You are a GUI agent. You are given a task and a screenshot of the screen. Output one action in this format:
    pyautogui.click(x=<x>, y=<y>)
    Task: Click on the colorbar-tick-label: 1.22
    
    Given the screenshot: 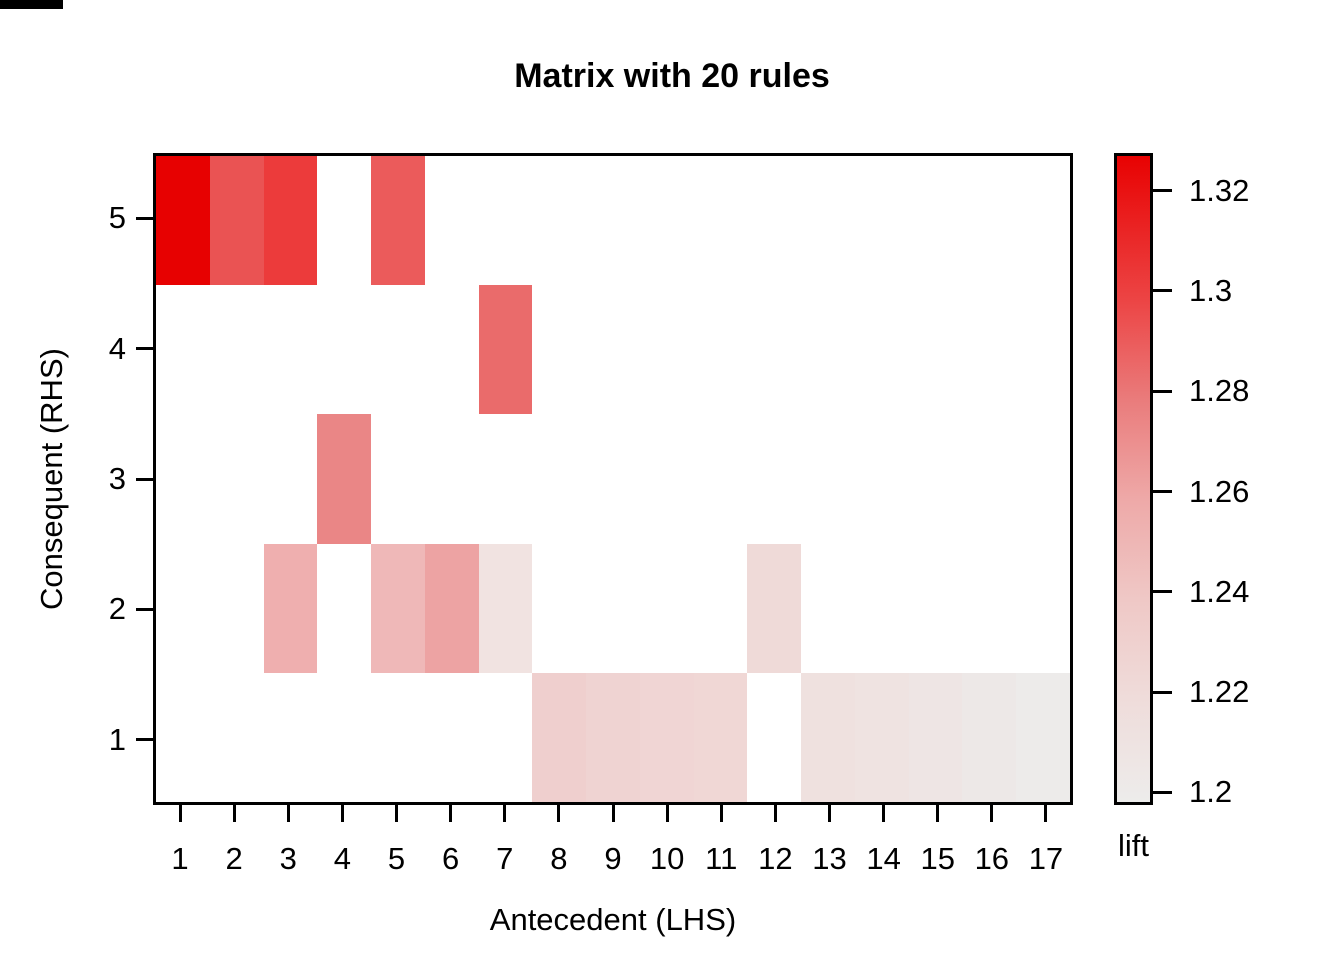 What is the action you would take?
    pyautogui.click(x=1219, y=692)
    